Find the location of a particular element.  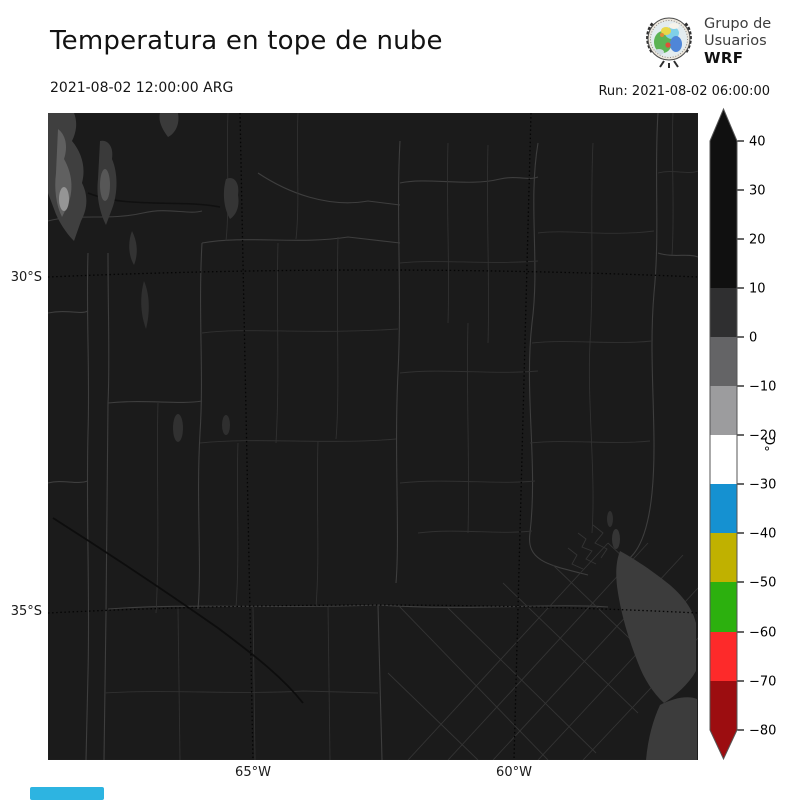

lat-label-35s: 35°S is located at coordinates (26, 611).